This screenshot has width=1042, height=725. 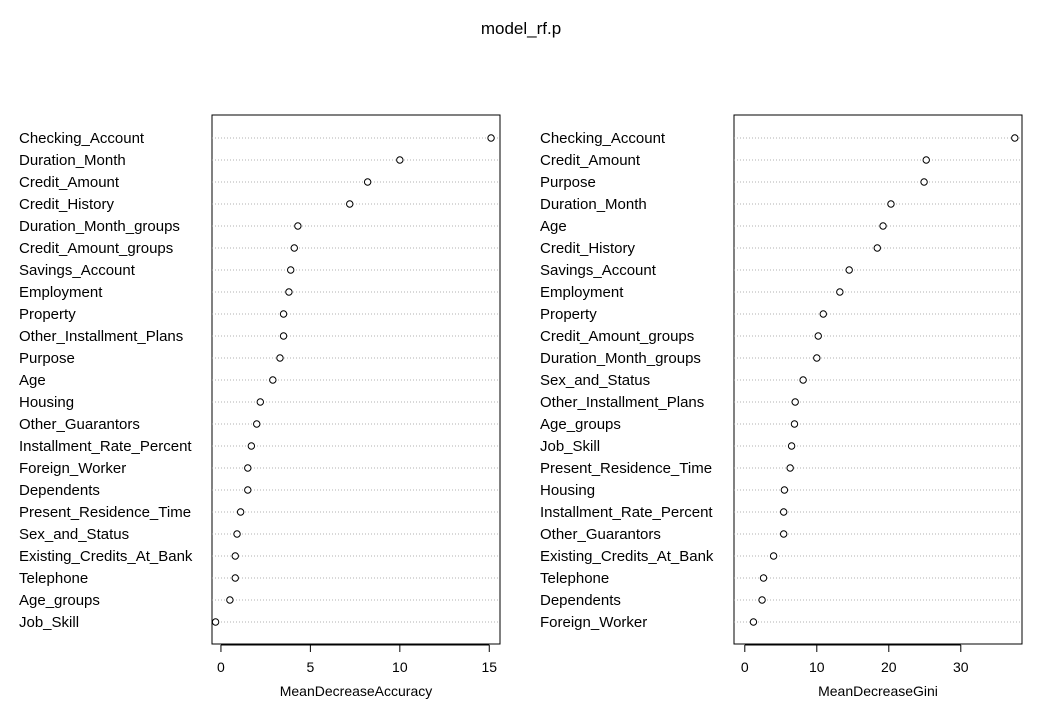 What do you see at coordinates (69, 182) in the screenshot?
I see `category-label: Credit_Amount` at bounding box center [69, 182].